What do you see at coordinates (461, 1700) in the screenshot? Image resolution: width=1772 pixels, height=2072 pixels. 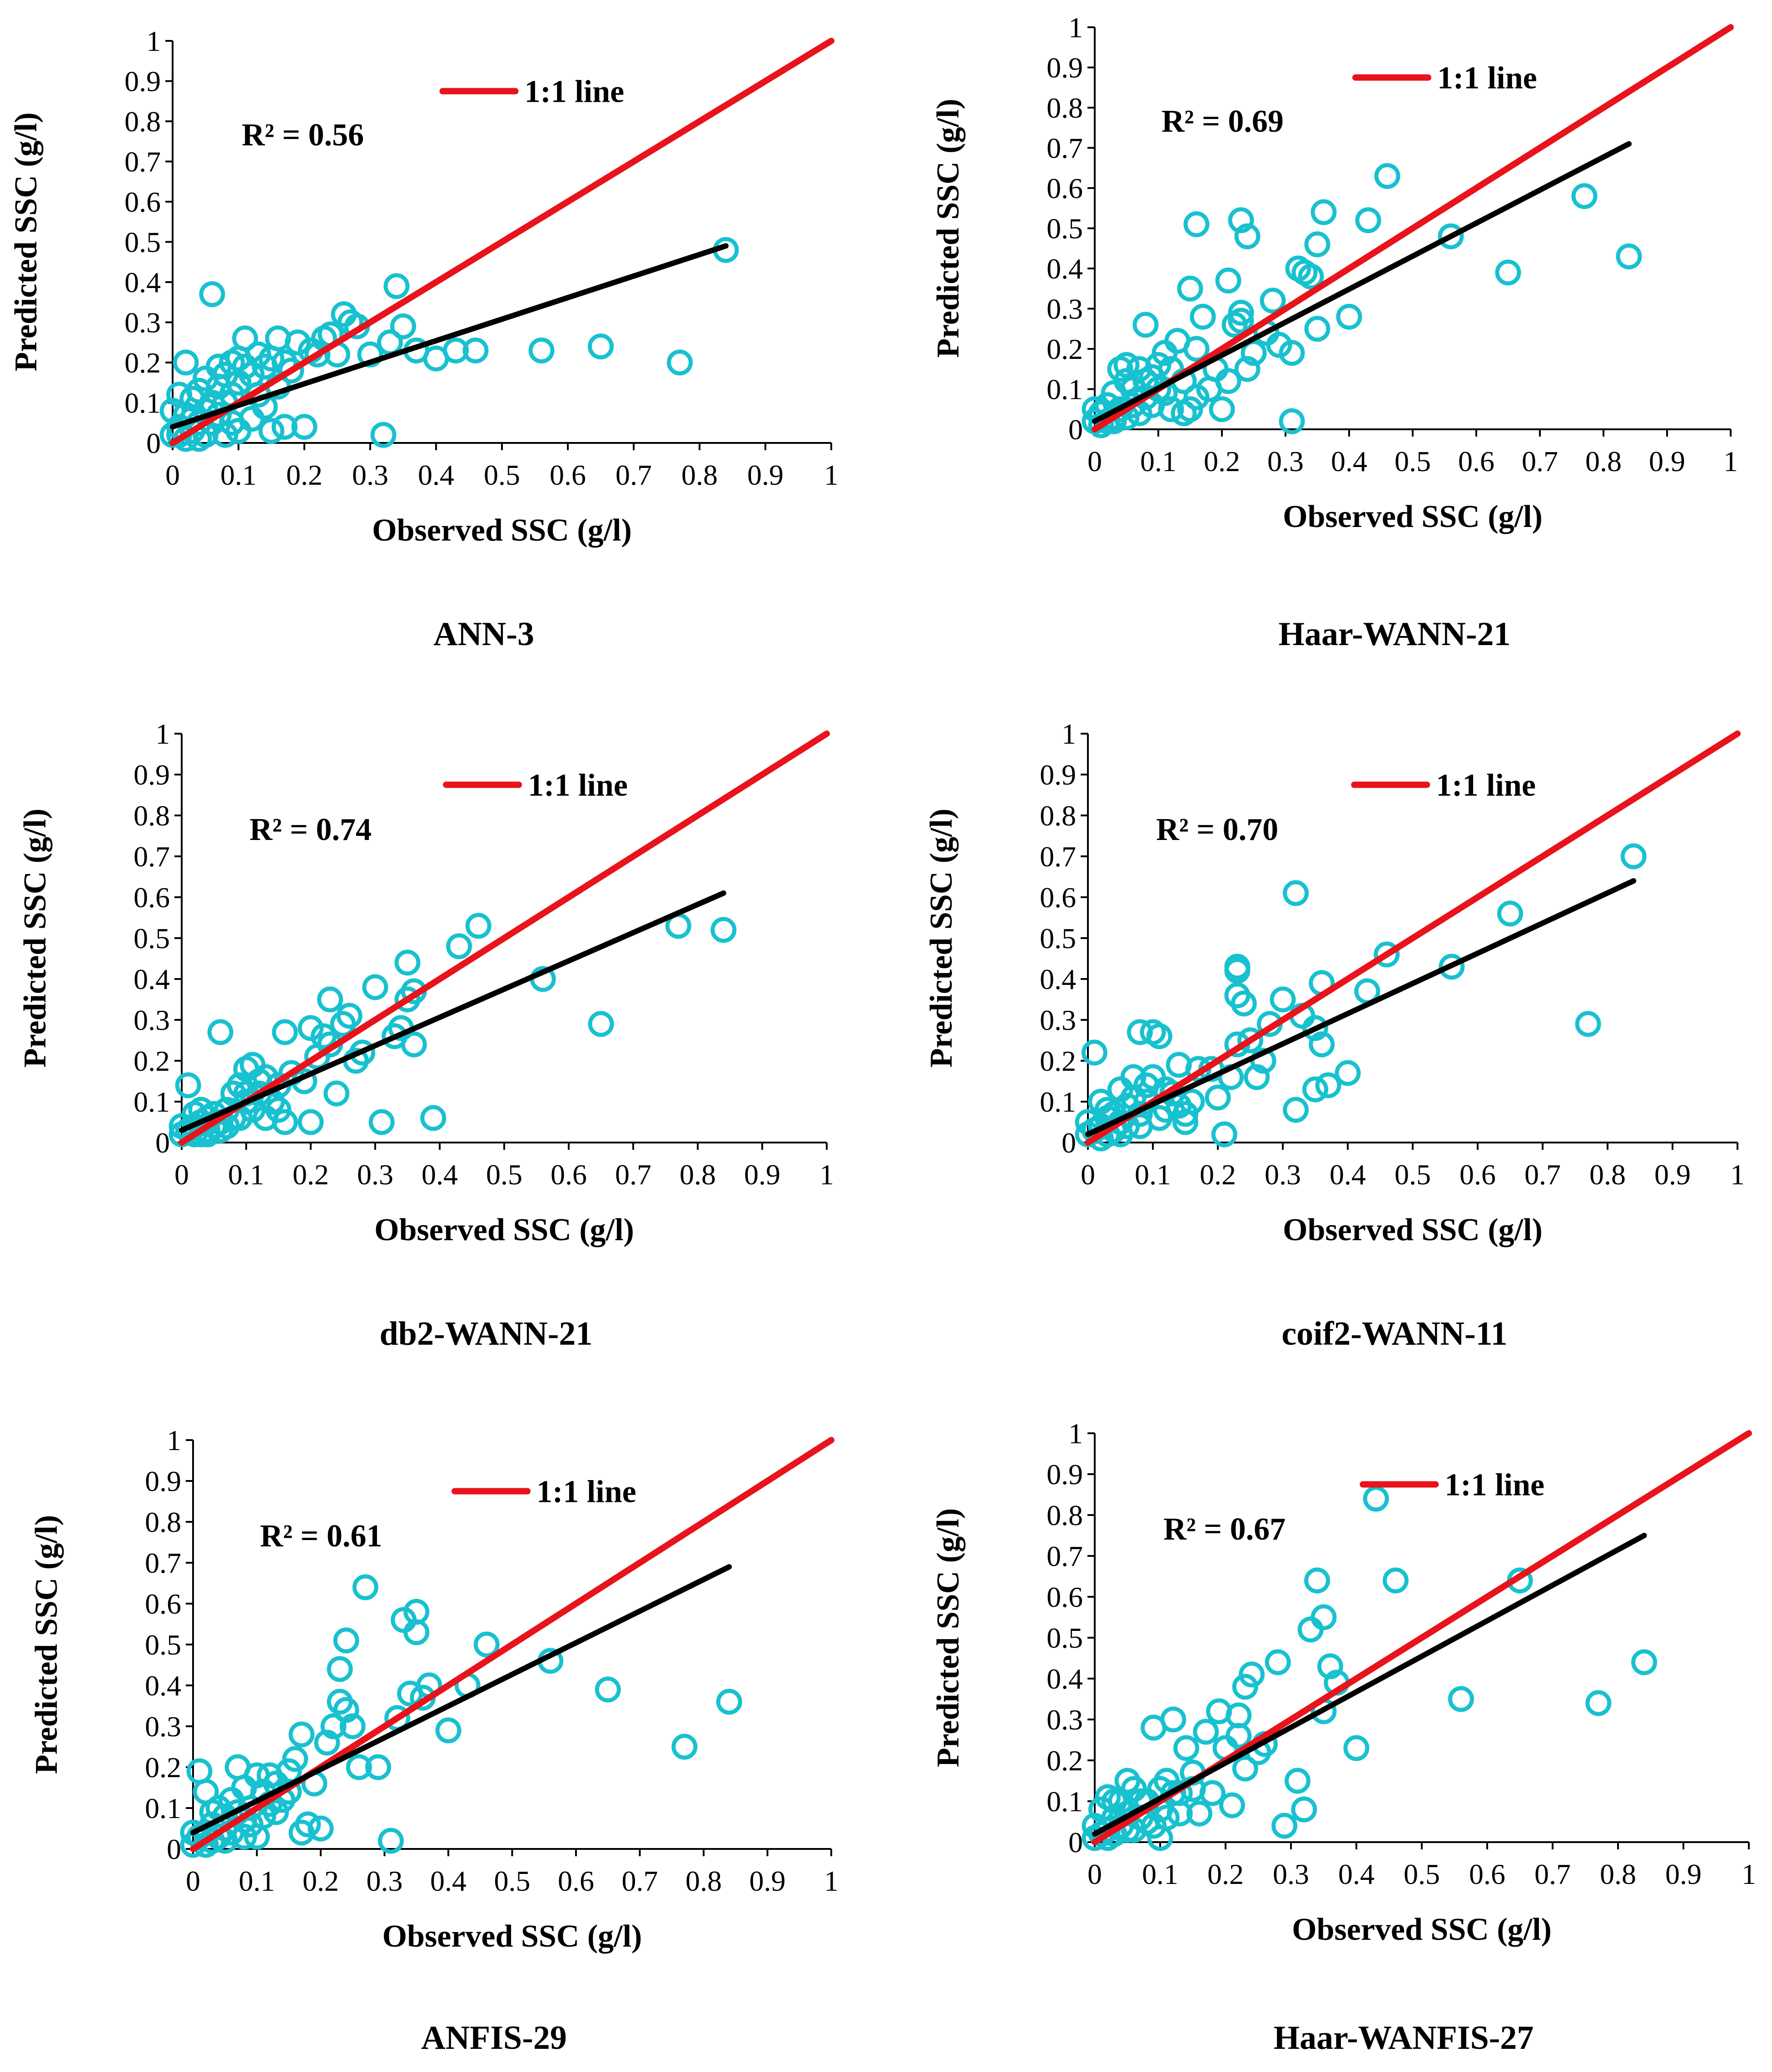 I see `trend-line` at bounding box center [461, 1700].